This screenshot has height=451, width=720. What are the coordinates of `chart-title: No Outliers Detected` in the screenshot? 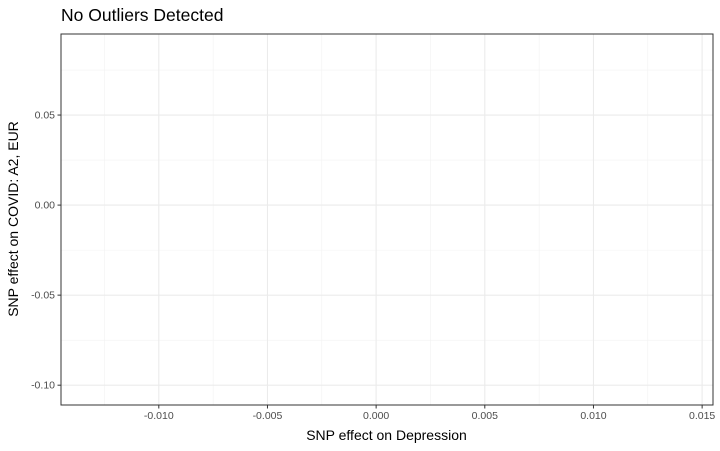 It's located at (142, 15).